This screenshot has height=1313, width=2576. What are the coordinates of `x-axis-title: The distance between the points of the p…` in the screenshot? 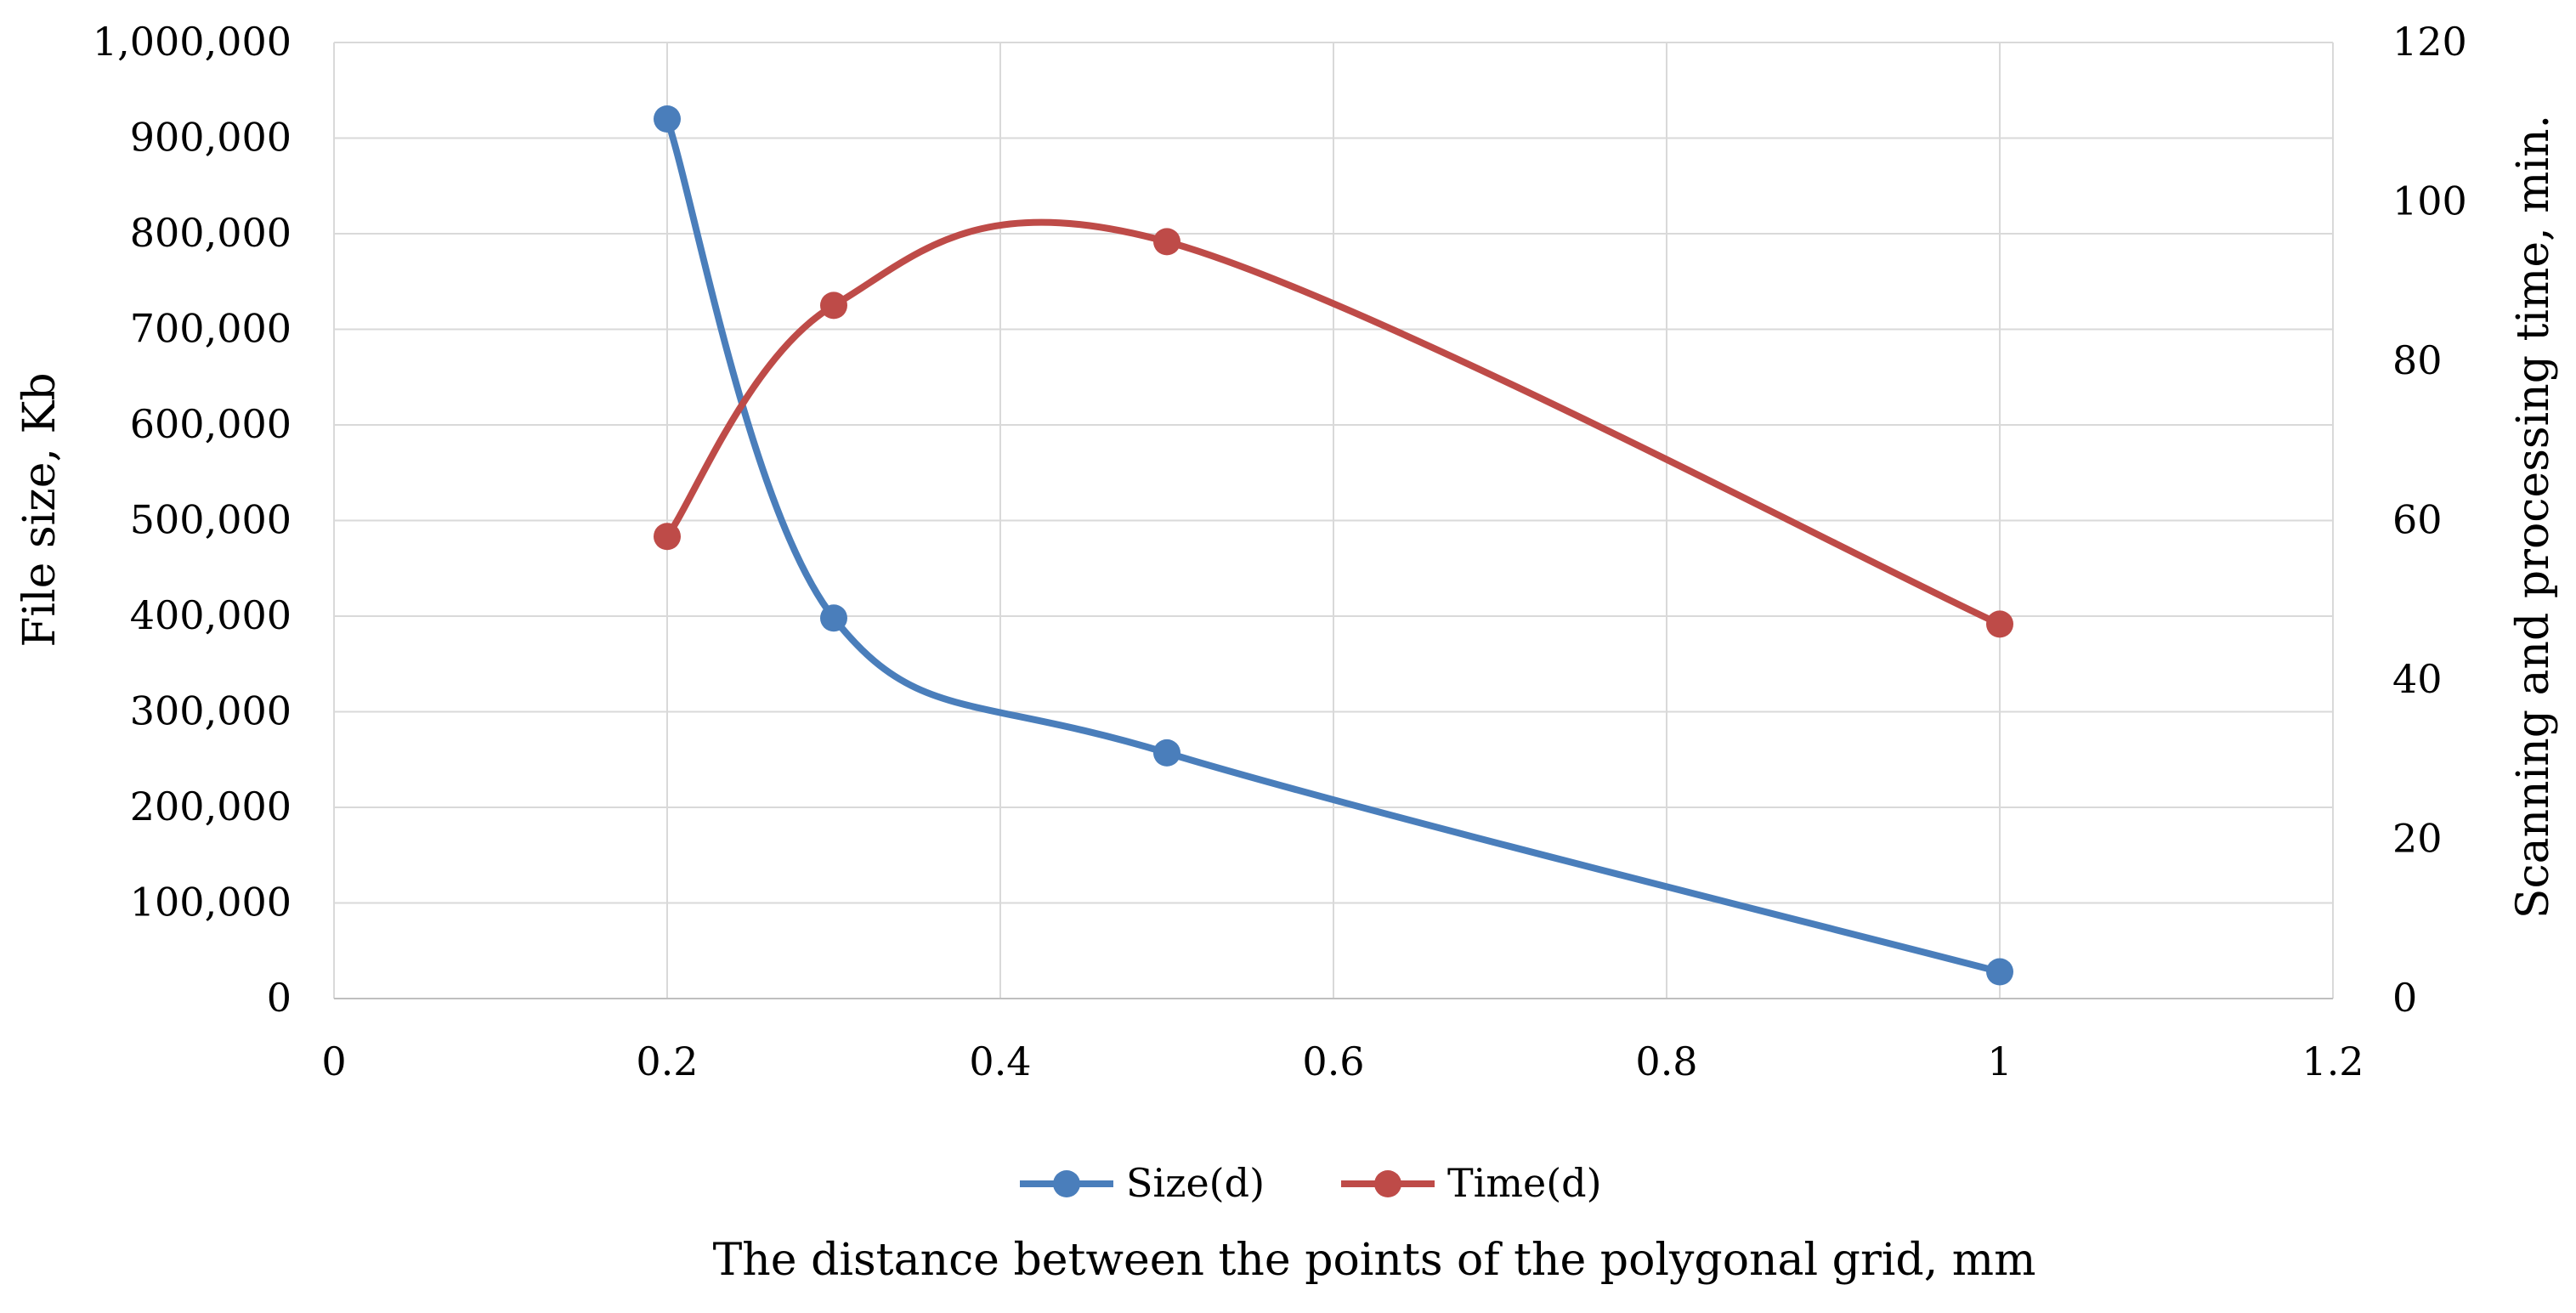 It's located at (1374, 1260).